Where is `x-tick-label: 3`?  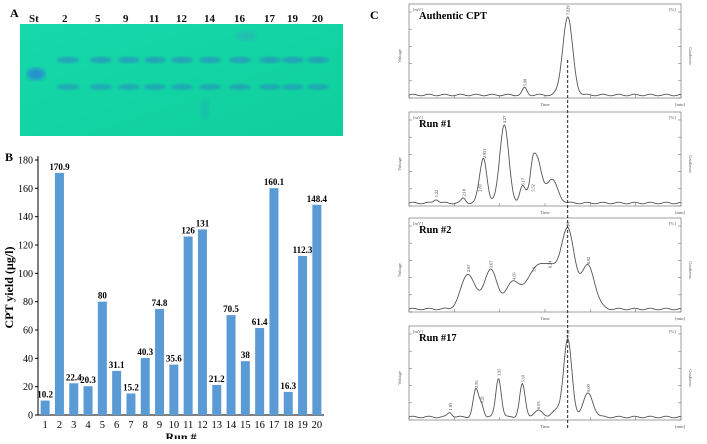
x-tick-label: 3 is located at coordinates (73, 425).